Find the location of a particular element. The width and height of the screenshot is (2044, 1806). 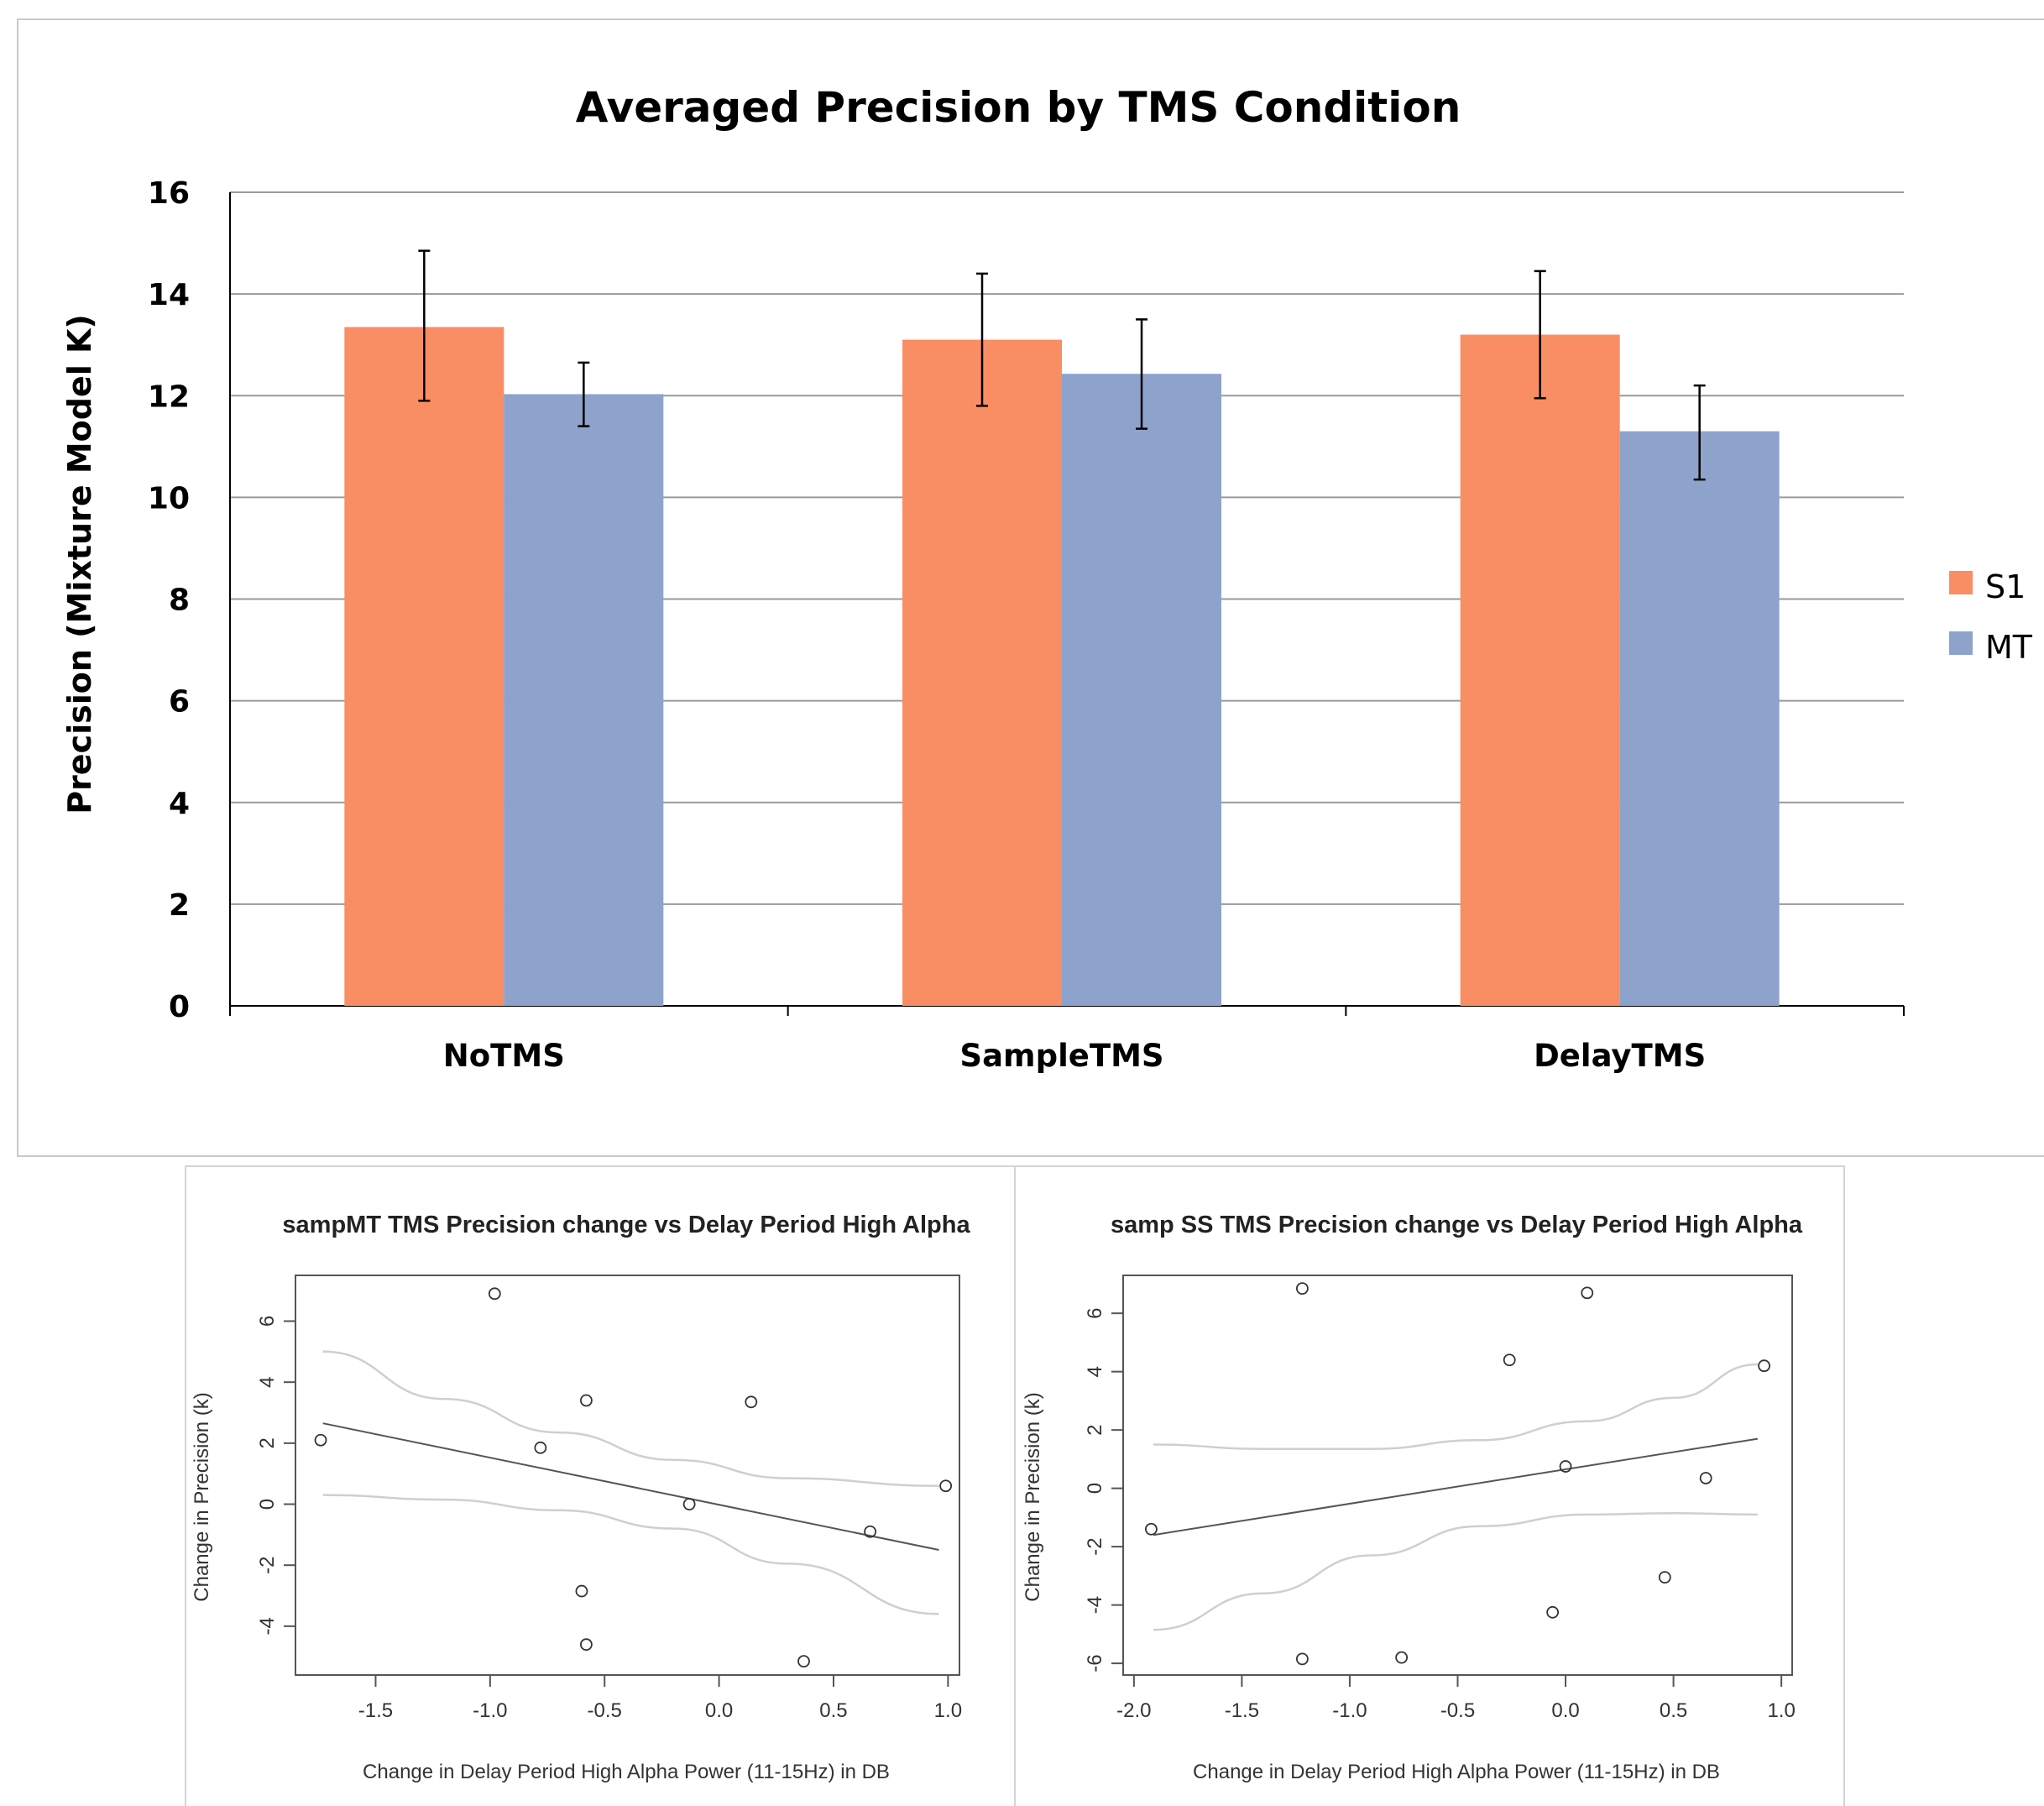

legend-swatch-s1 is located at coordinates (1961, 582).